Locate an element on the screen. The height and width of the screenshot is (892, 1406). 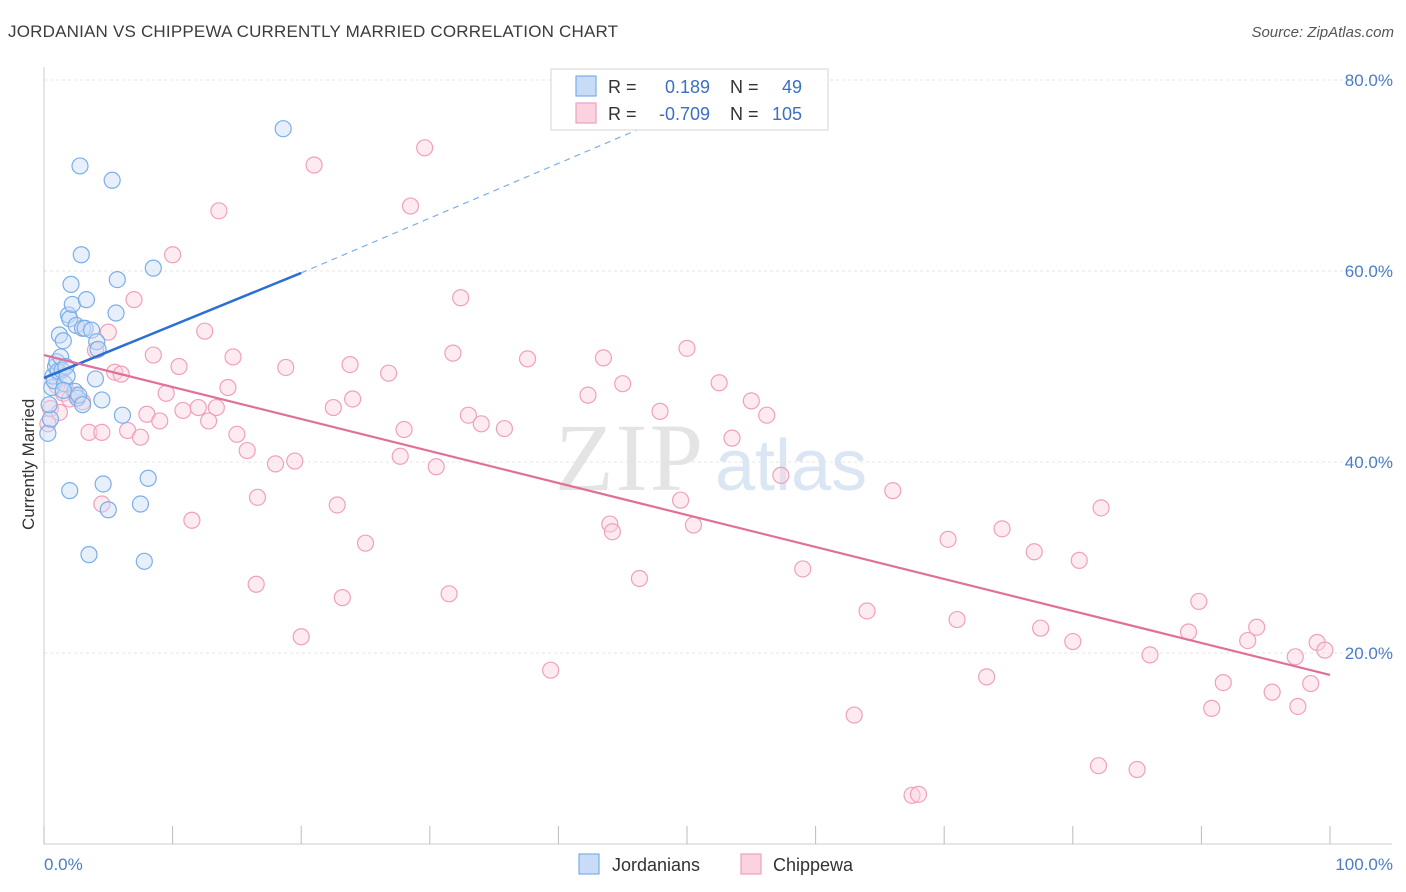
legend-n-label-2: N = is located at coordinates (744, 114).